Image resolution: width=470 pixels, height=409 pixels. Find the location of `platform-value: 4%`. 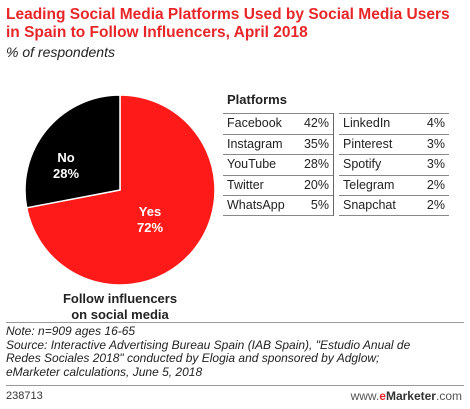

platform-value: 4% is located at coordinates (435, 123).